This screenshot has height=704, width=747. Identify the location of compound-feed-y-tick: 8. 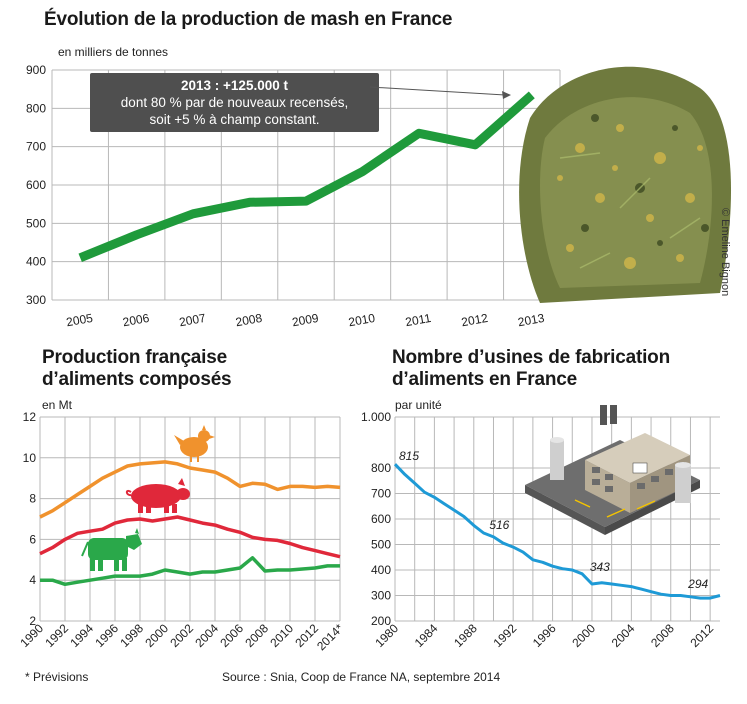
(32, 499).